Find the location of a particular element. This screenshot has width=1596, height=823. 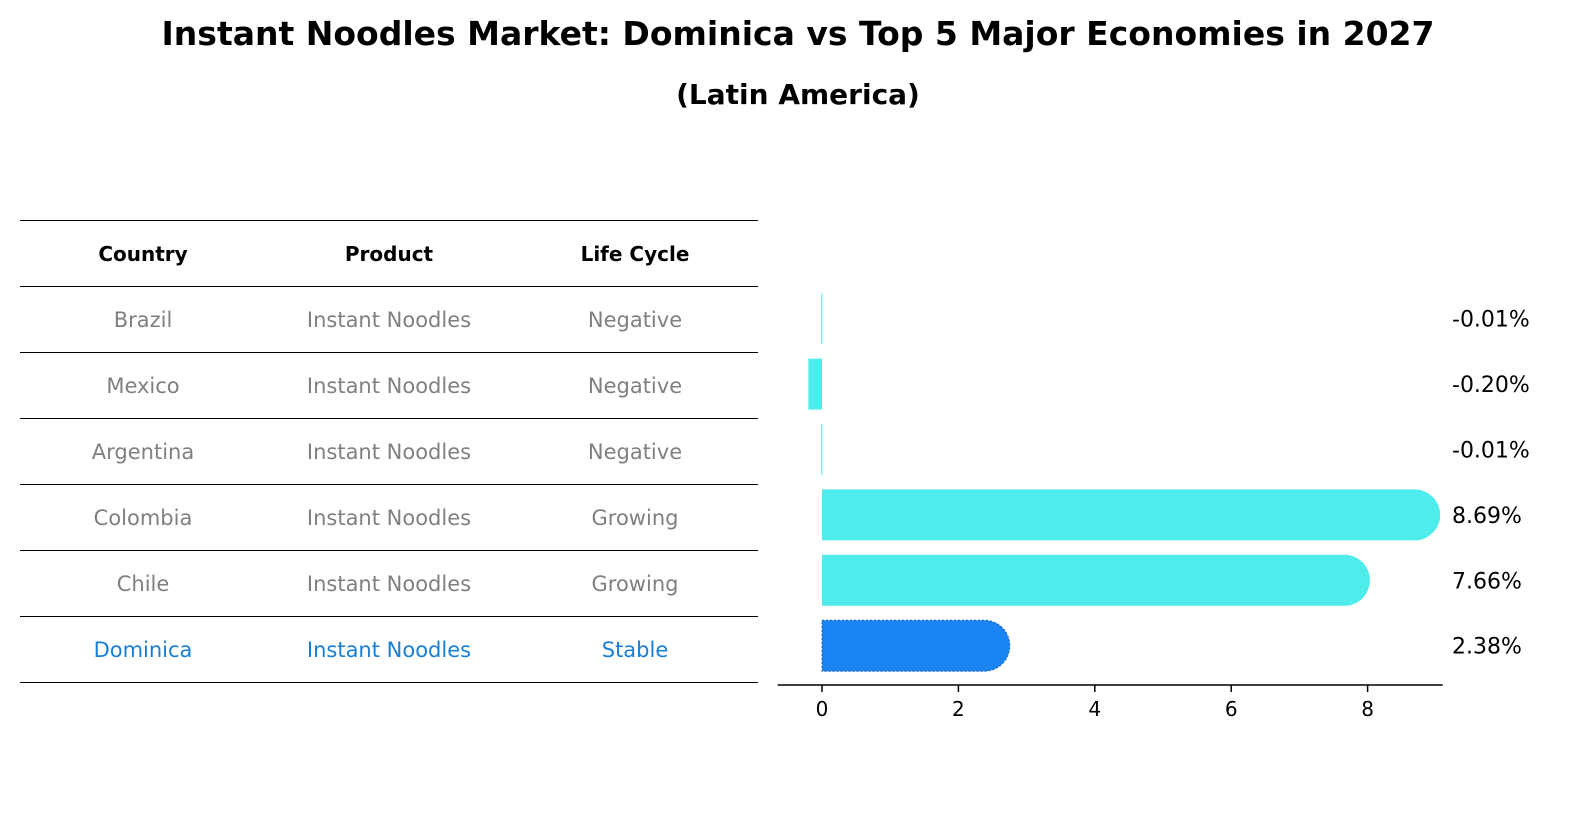

table-header-row: Country Product Life Cycle is located at coordinates (389, 253).